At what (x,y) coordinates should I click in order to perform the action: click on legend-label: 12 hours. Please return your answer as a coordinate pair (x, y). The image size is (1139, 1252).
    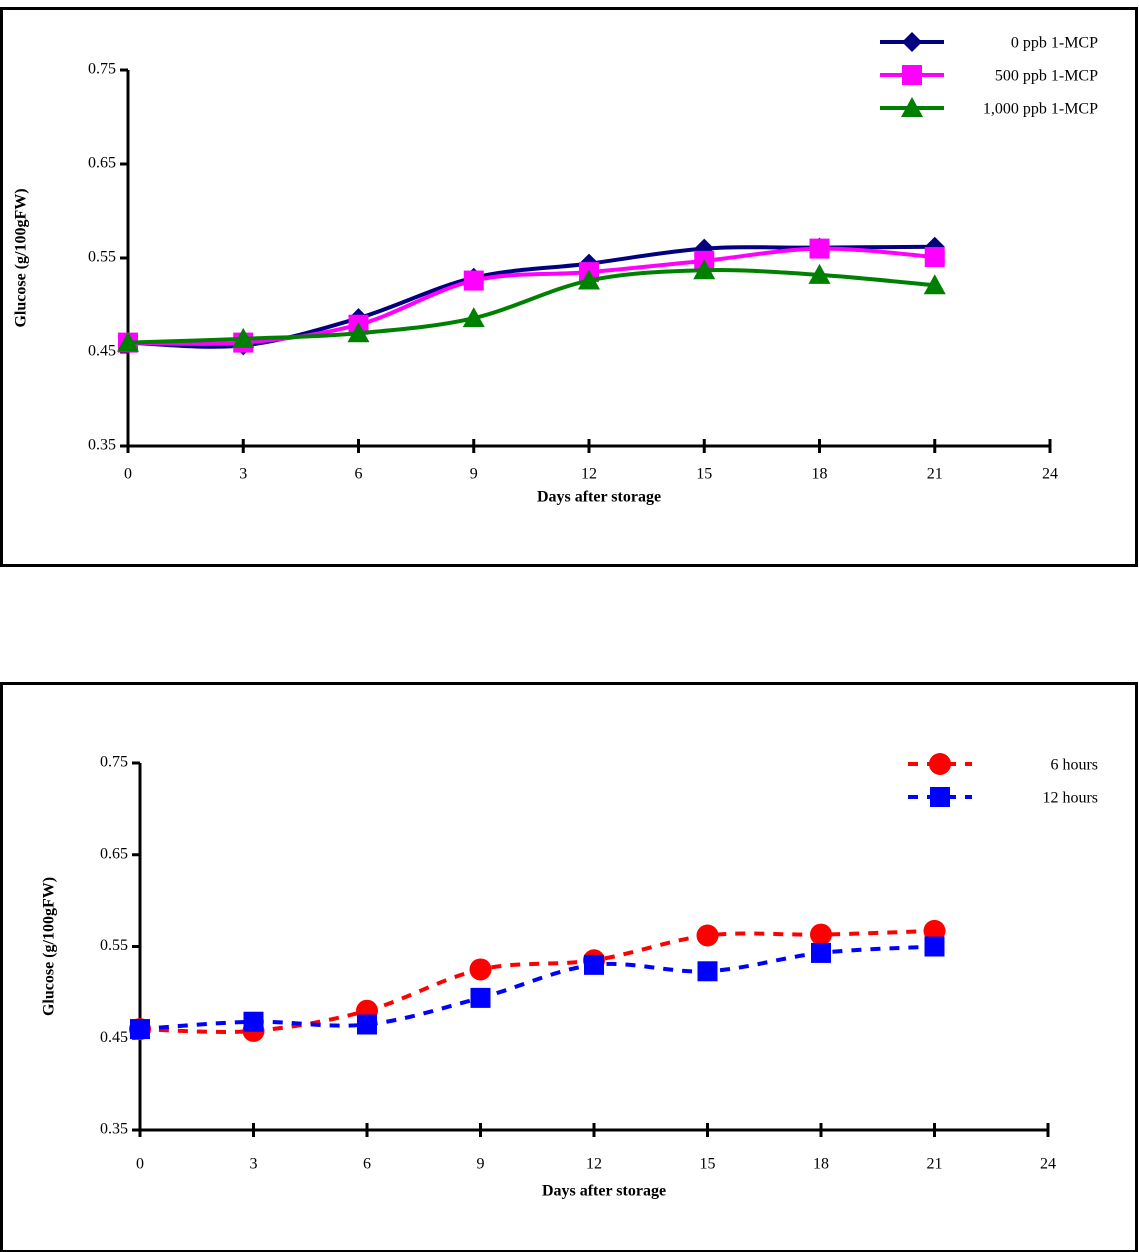
    Looking at the image, I should click on (1070, 798).